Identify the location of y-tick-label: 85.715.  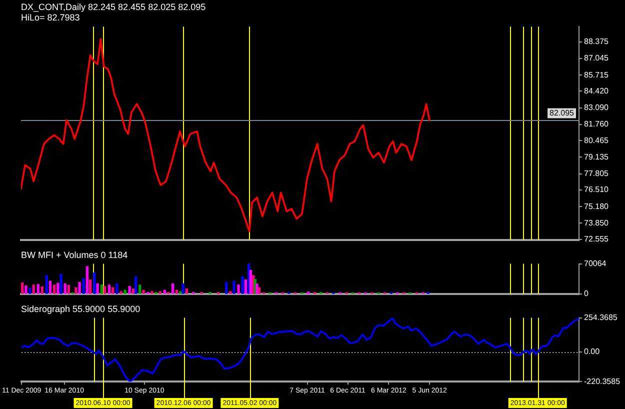
(597, 75).